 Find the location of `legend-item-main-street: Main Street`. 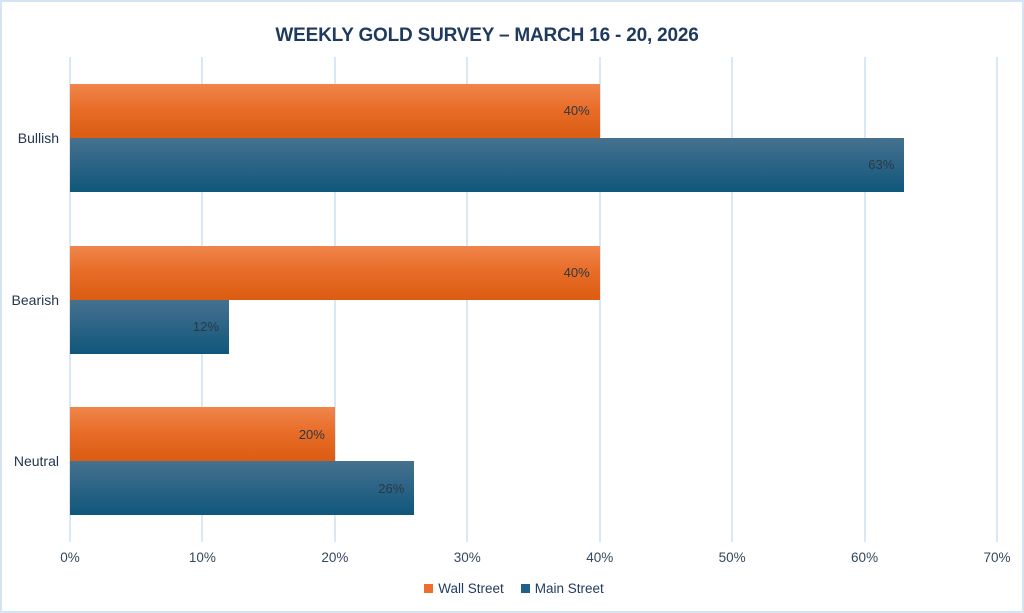

legend-item-main-street: Main Street is located at coordinates (562, 588).